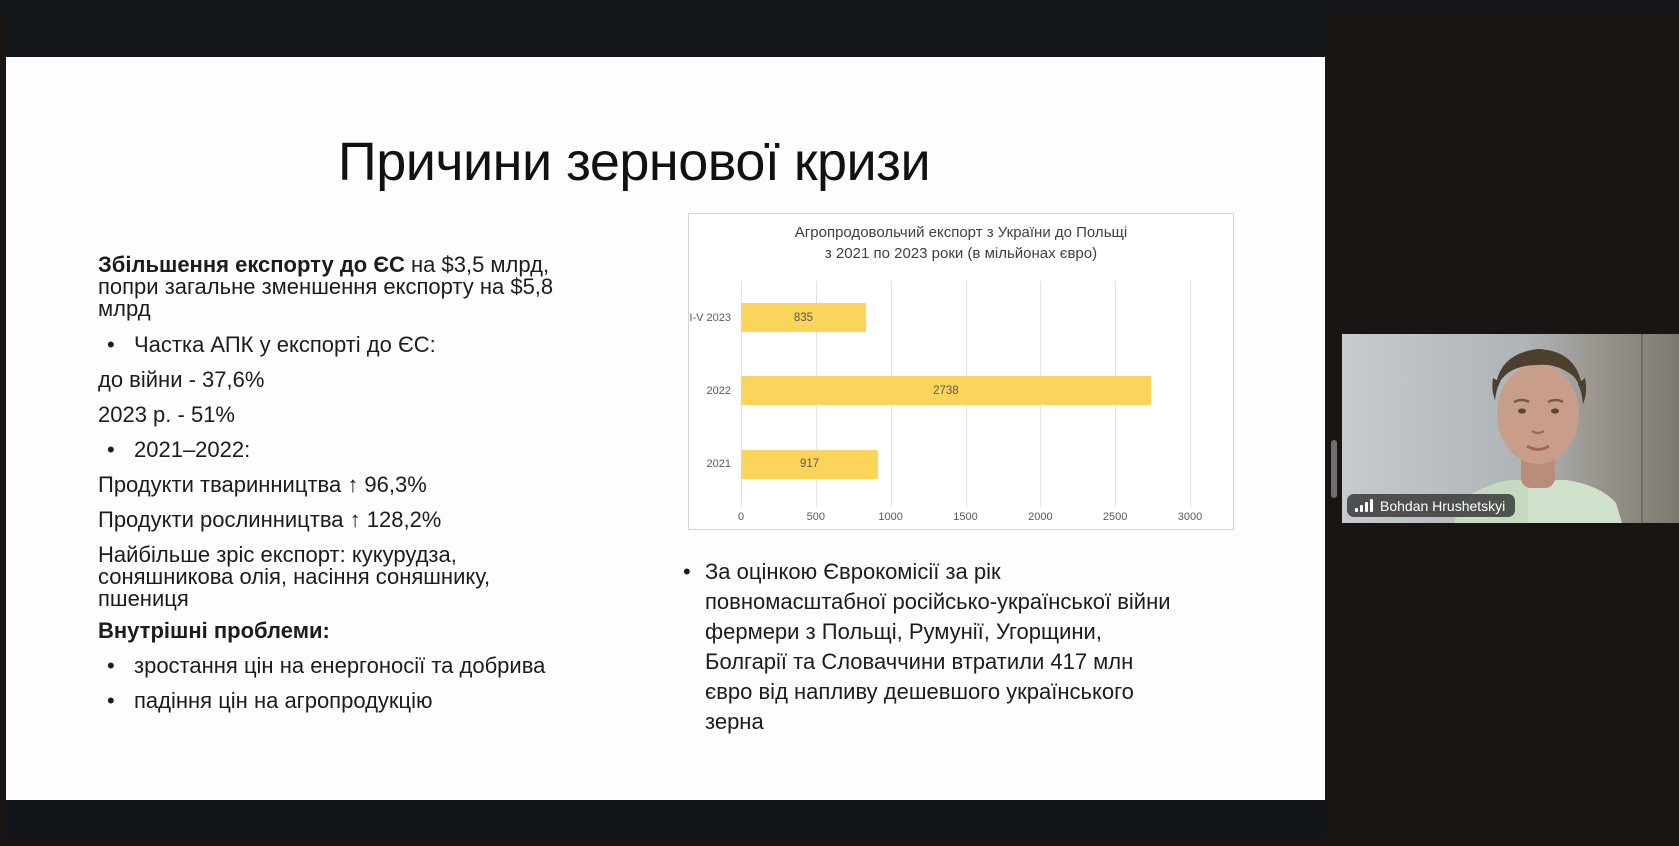 The image size is (1679, 846). Describe the element at coordinates (1040, 517) in the screenshot. I see `chart-xtick-label: 2000` at that location.